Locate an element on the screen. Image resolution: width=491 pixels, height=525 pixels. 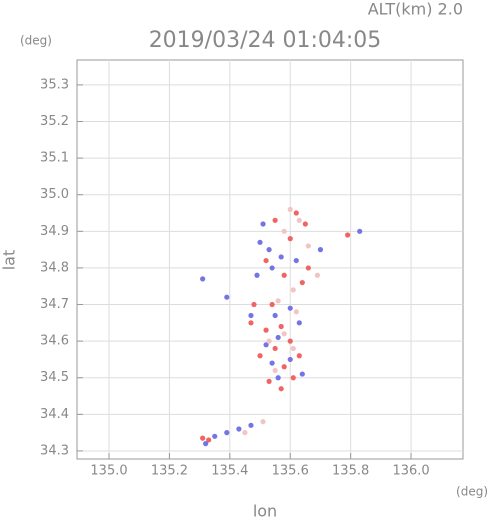
y-tick-label: 35.2 is located at coordinates (54, 121).